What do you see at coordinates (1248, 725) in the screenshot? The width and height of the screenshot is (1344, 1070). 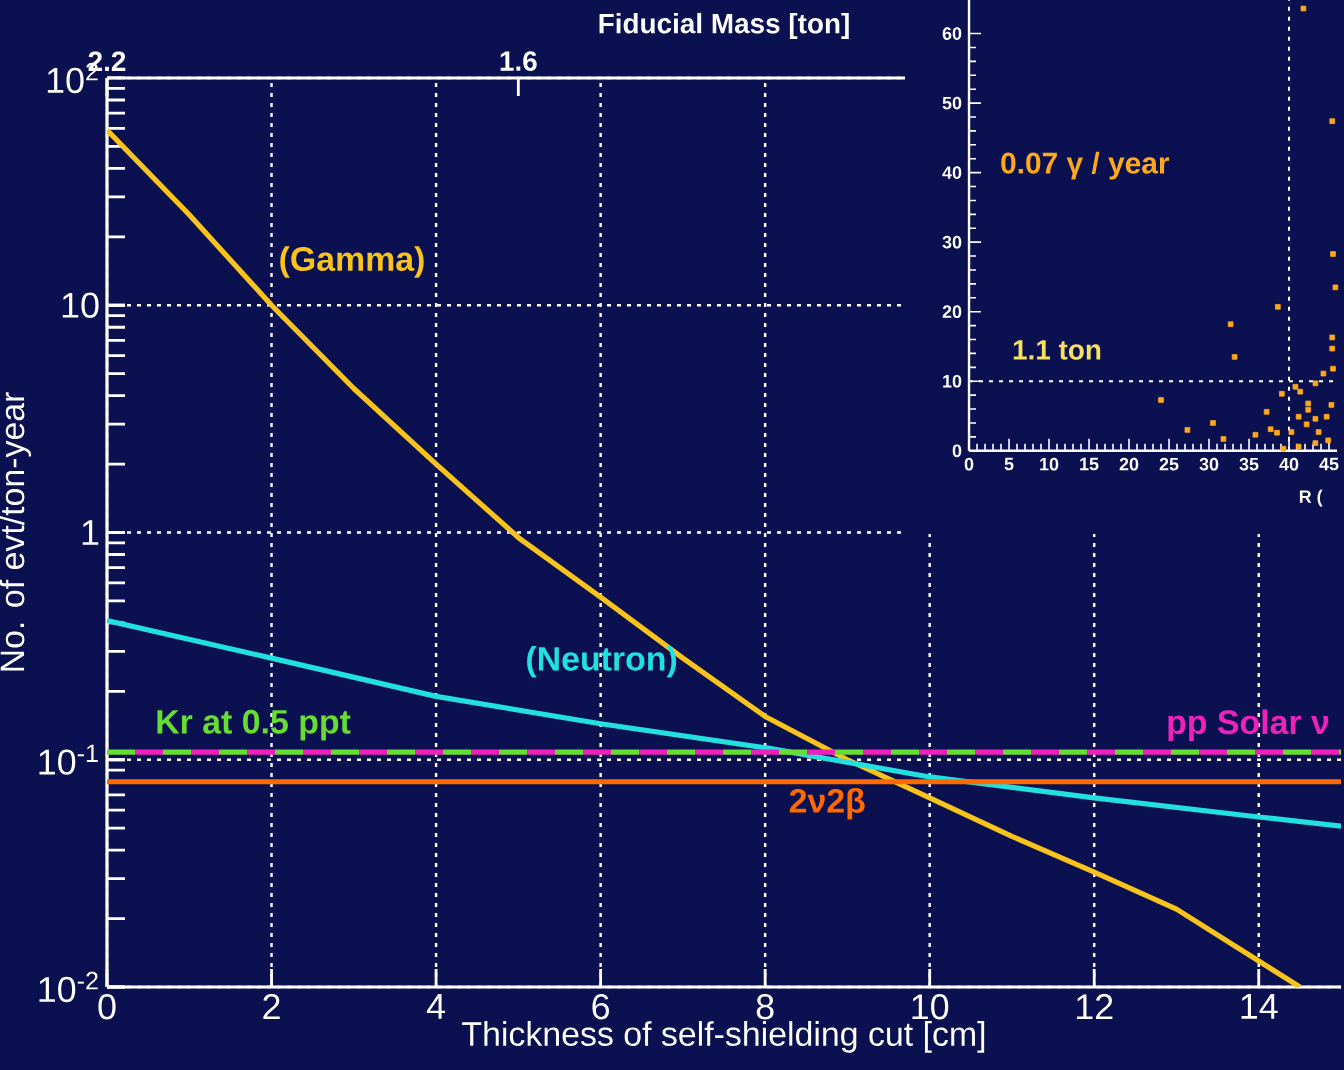 I see `series-label: pp Solar ν` at bounding box center [1248, 725].